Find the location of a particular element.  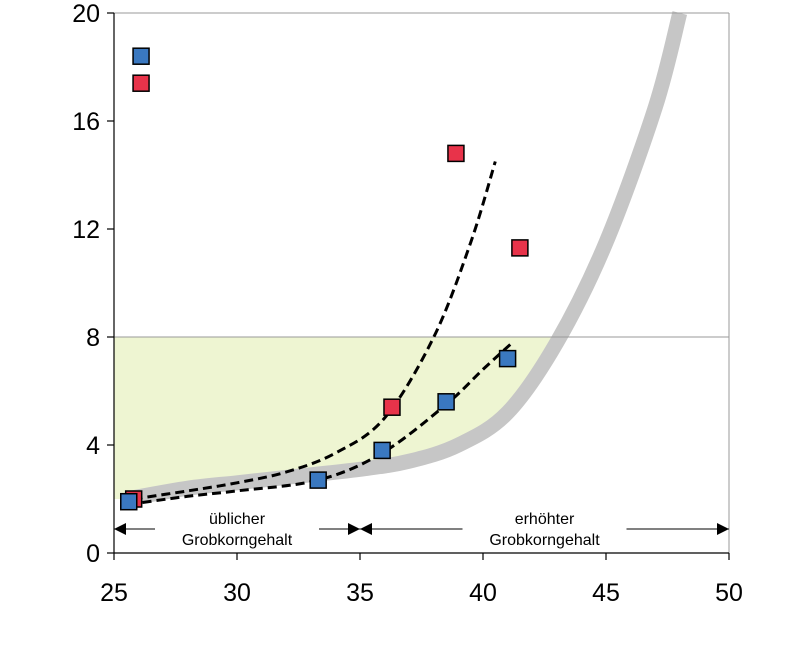

y-tick-label: 8 is located at coordinates (93, 338).